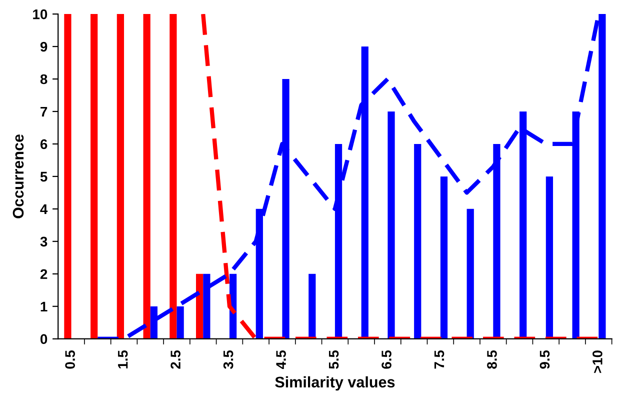 The image size is (618, 401). What do you see at coordinates (492, 359) in the screenshot?
I see `x-tick-label: 8.5` at bounding box center [492, 359].